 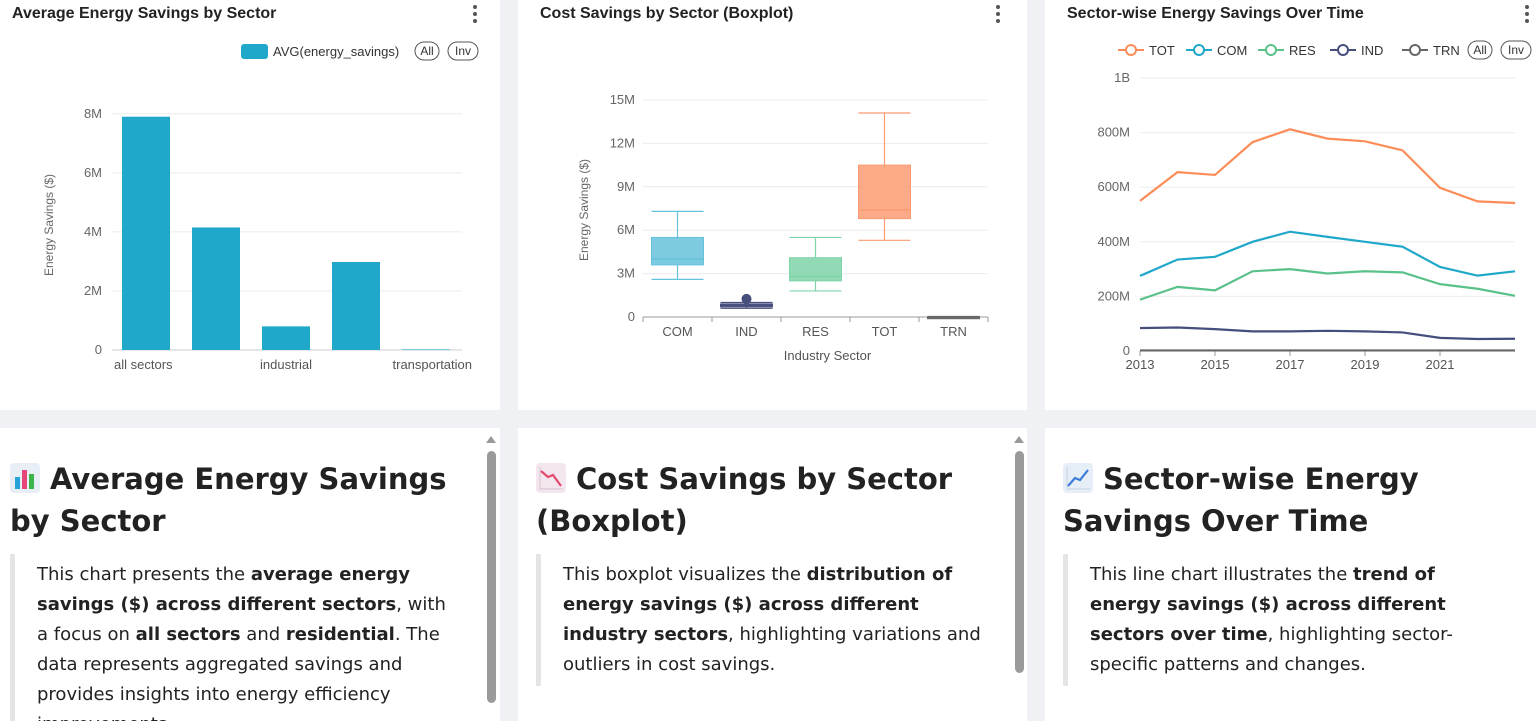 I want to click on series-line-COM, so click(x=1327, y=253).